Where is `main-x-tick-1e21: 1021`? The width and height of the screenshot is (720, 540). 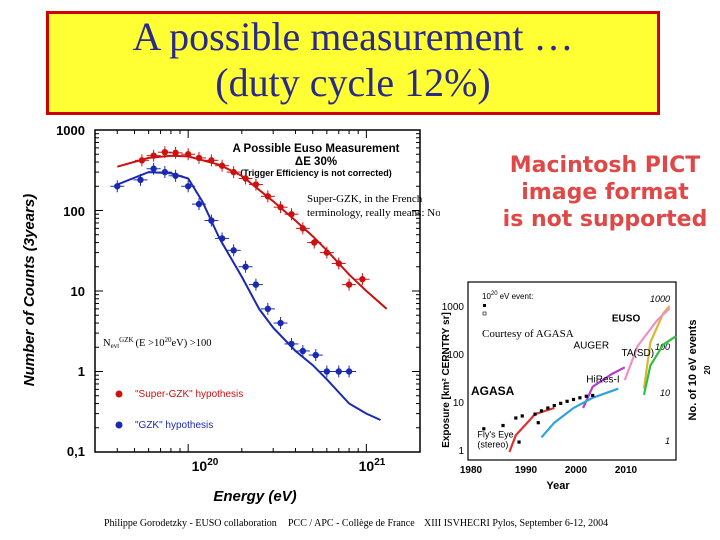 main-x-tick-1e21: 1021 is located at coordinates (372, 465).